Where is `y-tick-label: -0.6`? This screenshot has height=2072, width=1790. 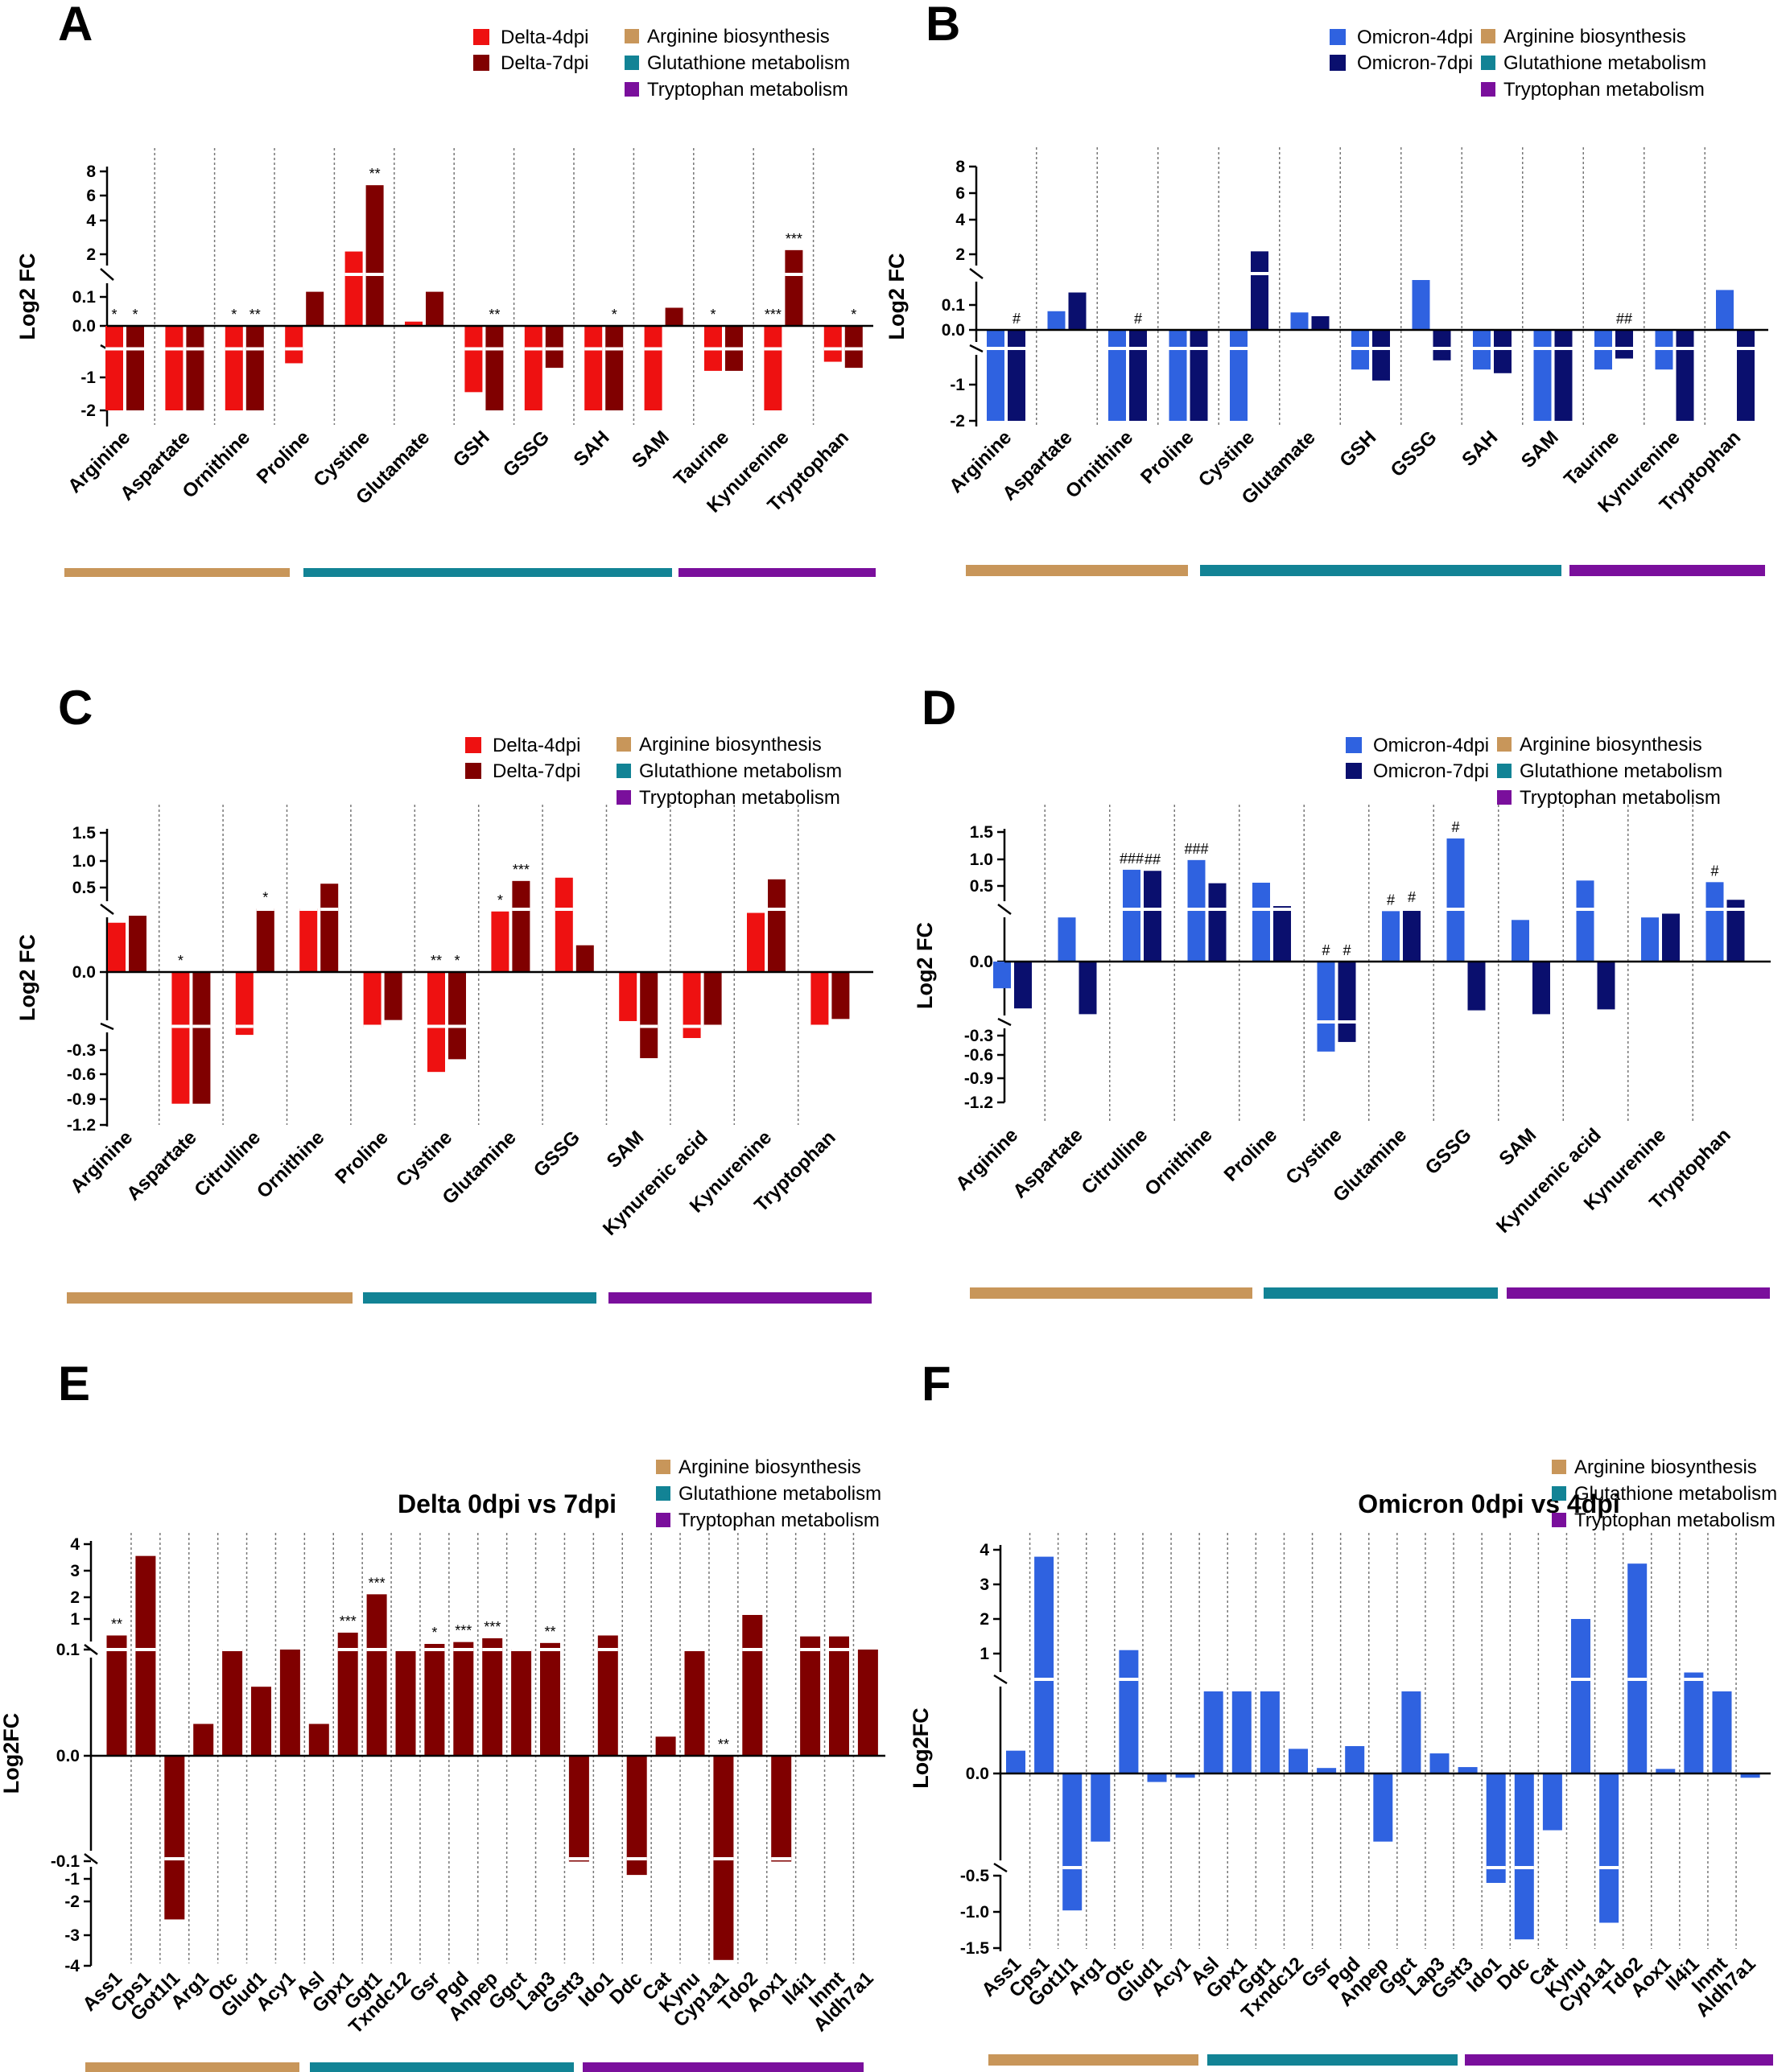 y-tick-label: -0.6 is located at coordinates (81, 1075).